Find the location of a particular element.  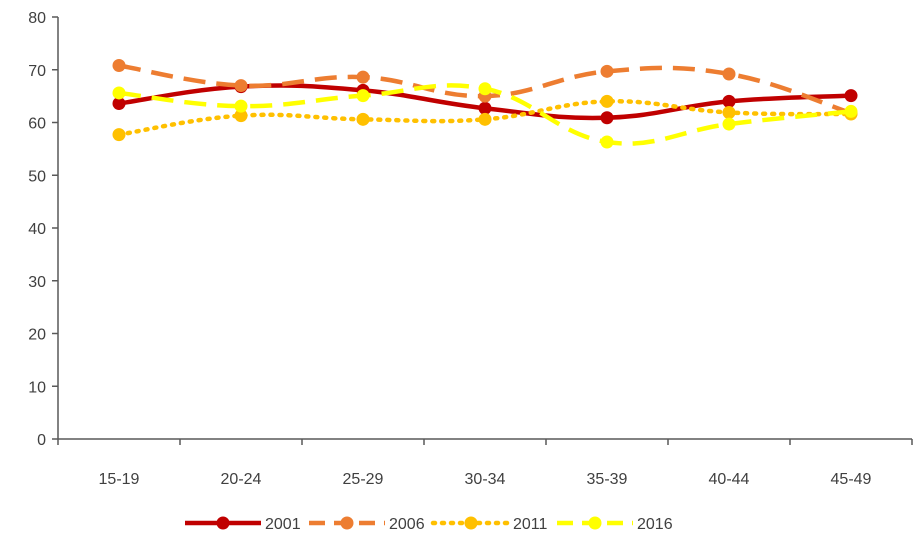

y-tick-label: 80 is located at coordinates (37, 18).